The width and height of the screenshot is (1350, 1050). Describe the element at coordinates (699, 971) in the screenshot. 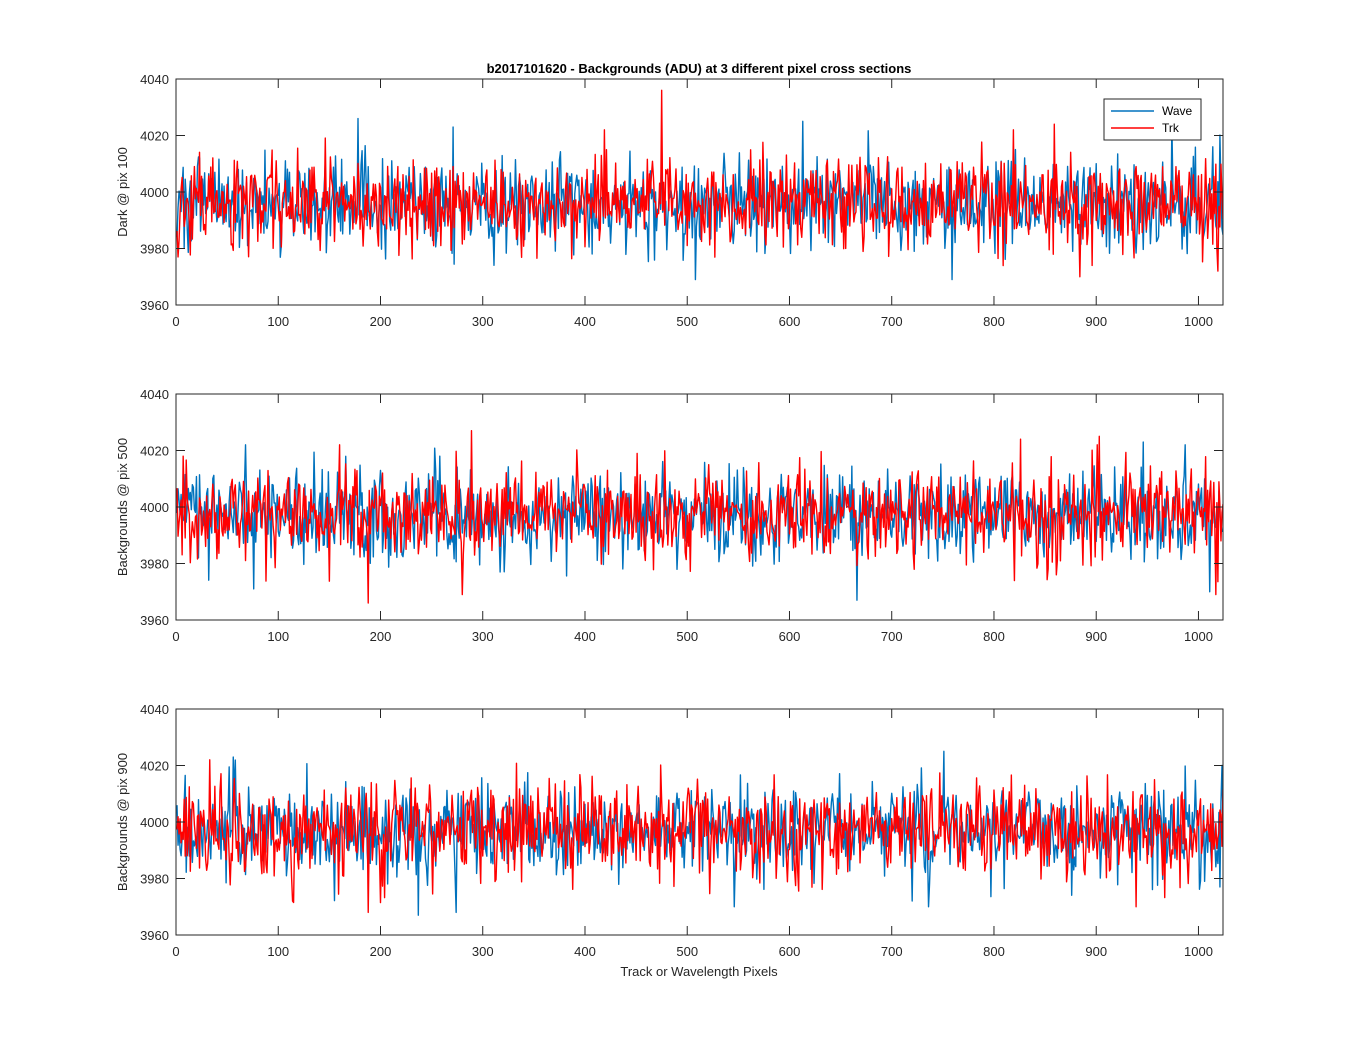

I see `x-axis-label: Track or Wavelength Pixels` at that location.